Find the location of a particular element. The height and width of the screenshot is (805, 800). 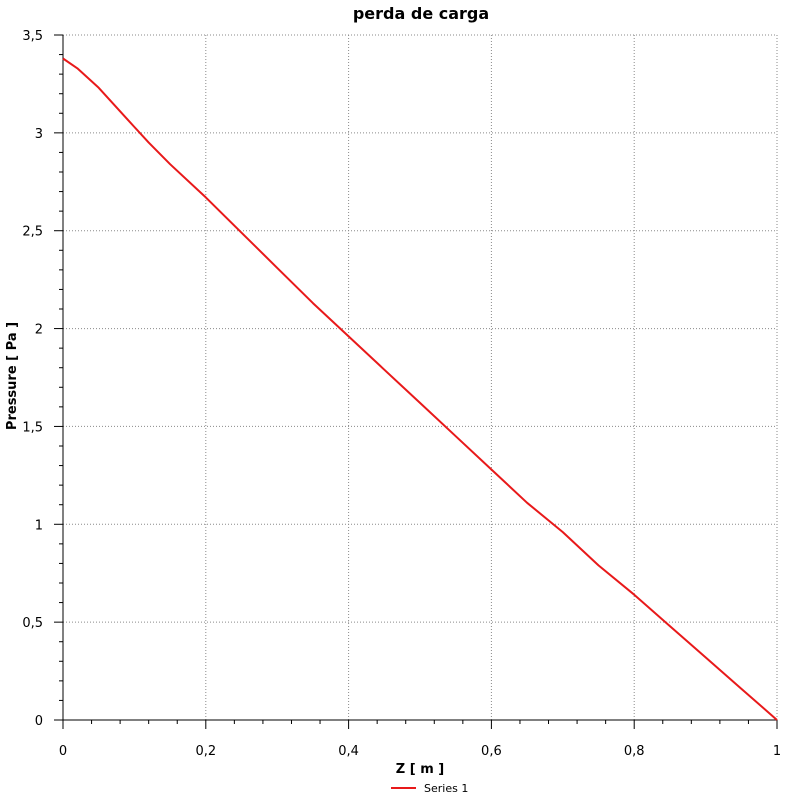

x-tick-label: 0 is located at coordinates (63, 751).